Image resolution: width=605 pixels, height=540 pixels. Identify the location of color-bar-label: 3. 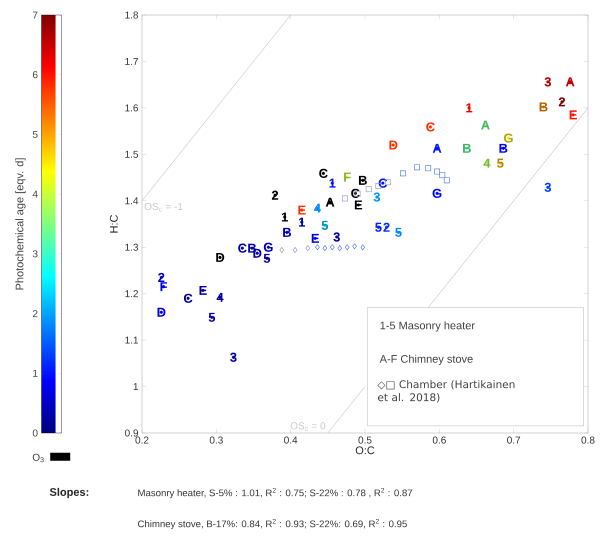
(35, 254).